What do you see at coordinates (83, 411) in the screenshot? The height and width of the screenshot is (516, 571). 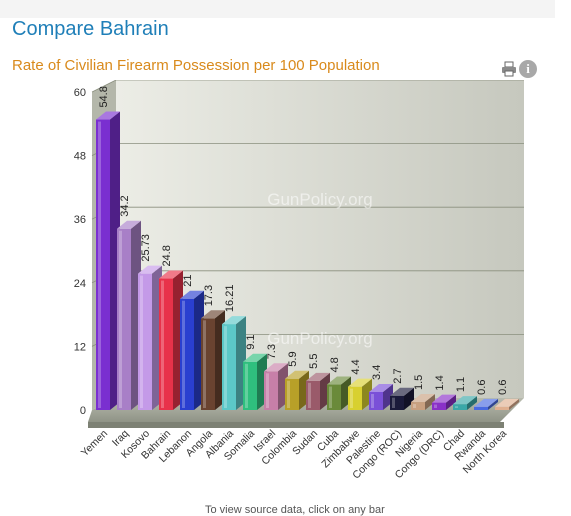 I see `y-tick-label: 0` at bounding box center [83, 411].